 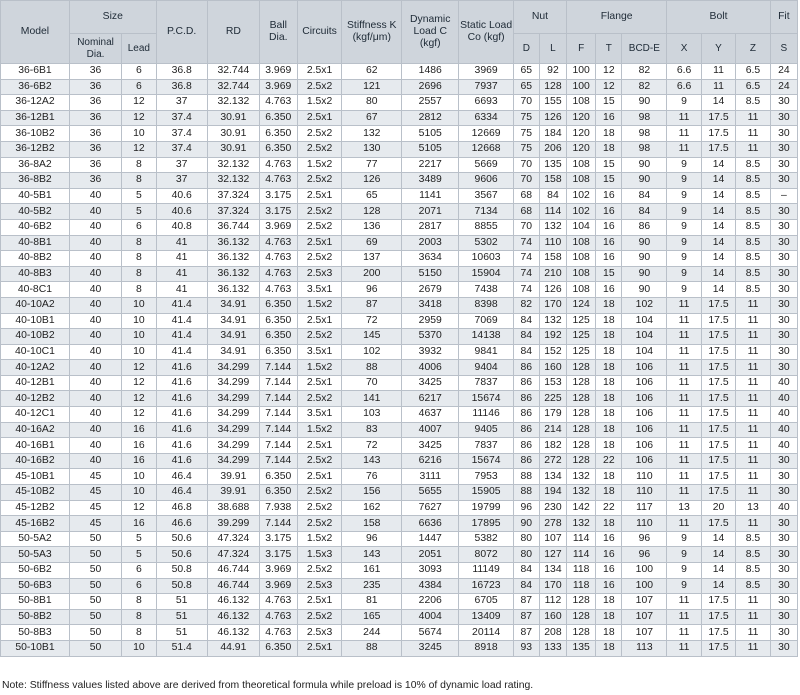 What do you see at coordinates (372, 383) in the screenshot?
I see `cell-stiffness: 70` at bounding box center [372, 383].